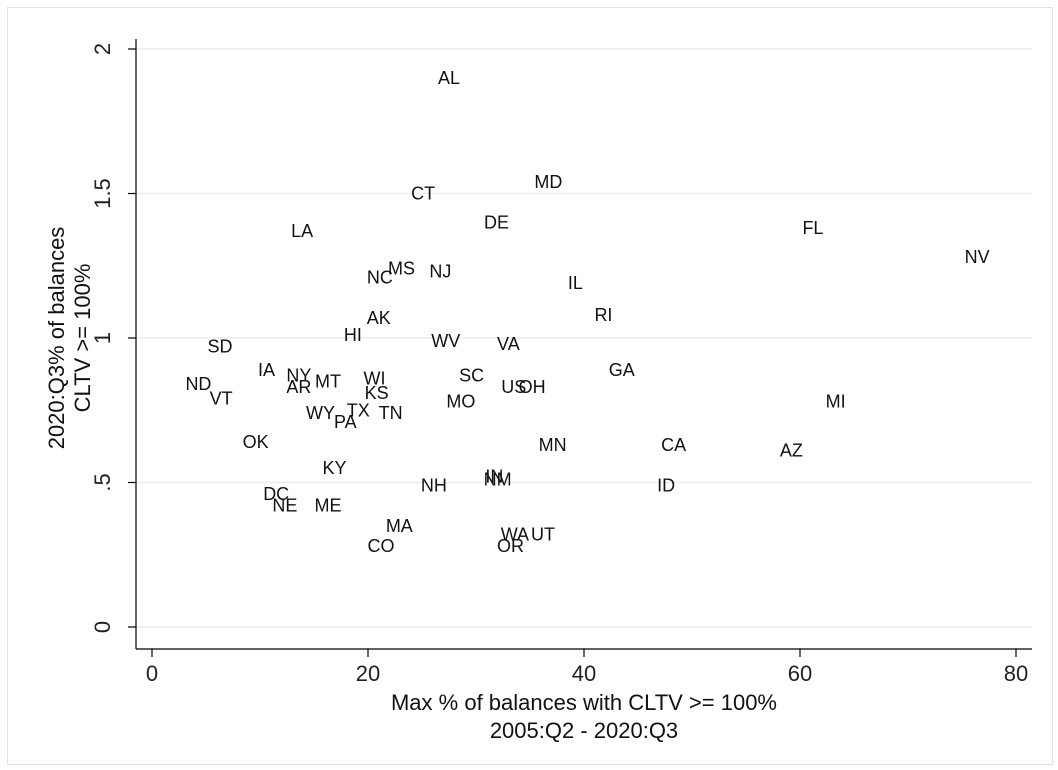 Image resolution: width=1058 pixels, height=770 pixels. Describe the element at coordinates (256, 442) in the screenshot. I see `point-label-ok: OK` at that location.